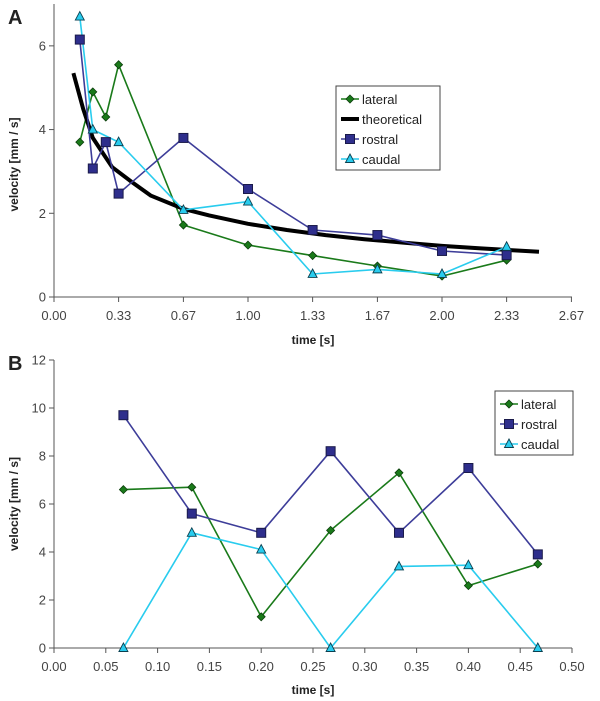 The width and height of the screenshot is (600, 701). I want to click on x-tick-label: 0.25, so click(312, 666).